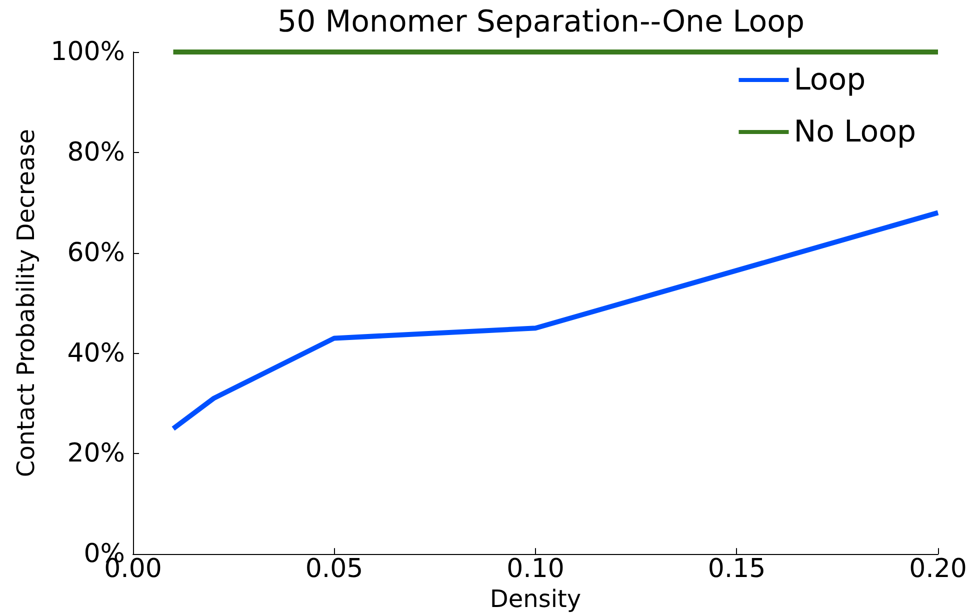 This screenshot has width=971, height=616. Describe the element at coordinates (334, 569) in the screenshot. I see `x-tick-label: 0.05` at that location.